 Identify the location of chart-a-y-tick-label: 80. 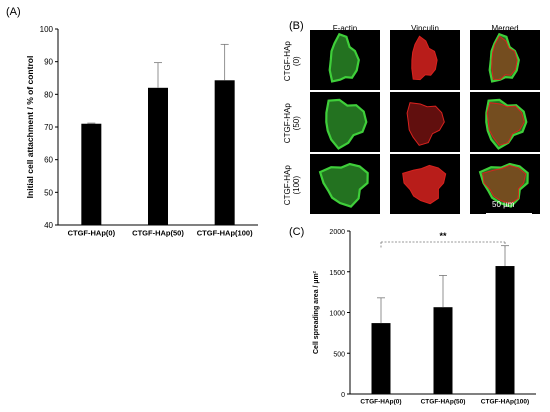
(48, 94).